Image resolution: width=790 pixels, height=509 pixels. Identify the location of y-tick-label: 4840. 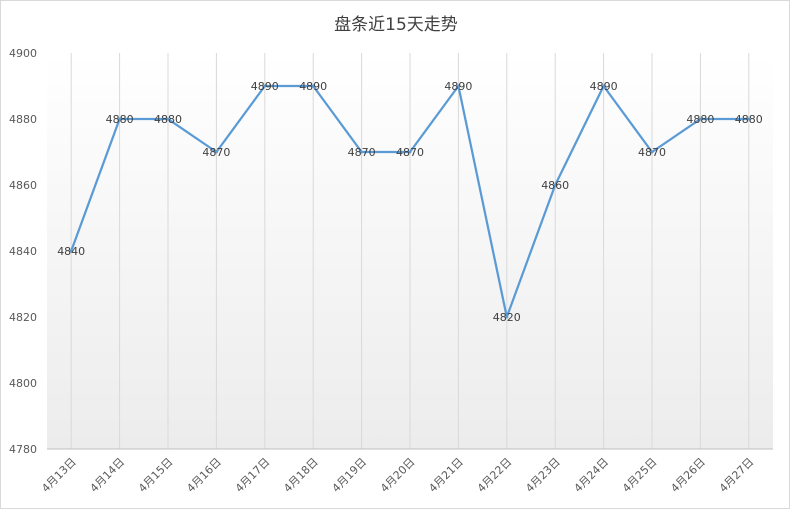
(23, 251).